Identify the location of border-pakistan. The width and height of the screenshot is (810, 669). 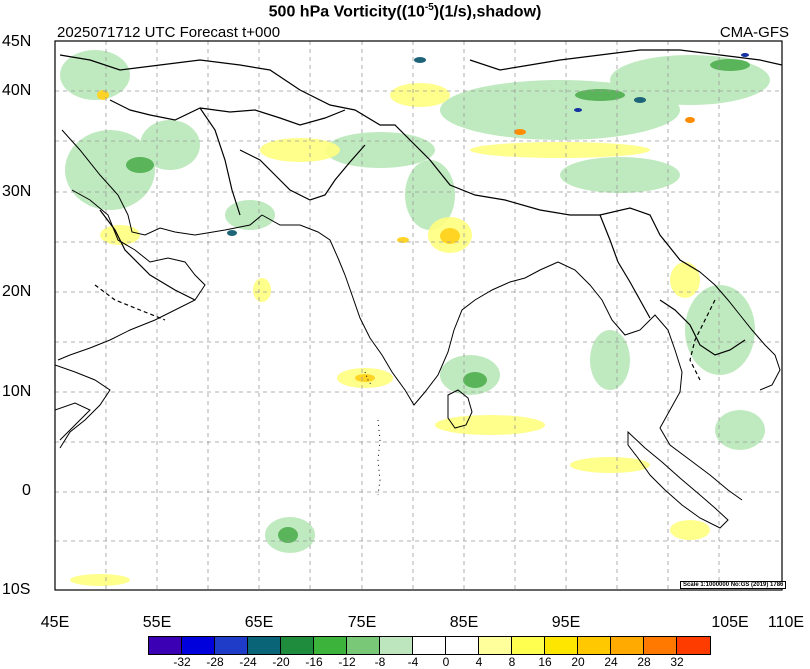
(302, 172).